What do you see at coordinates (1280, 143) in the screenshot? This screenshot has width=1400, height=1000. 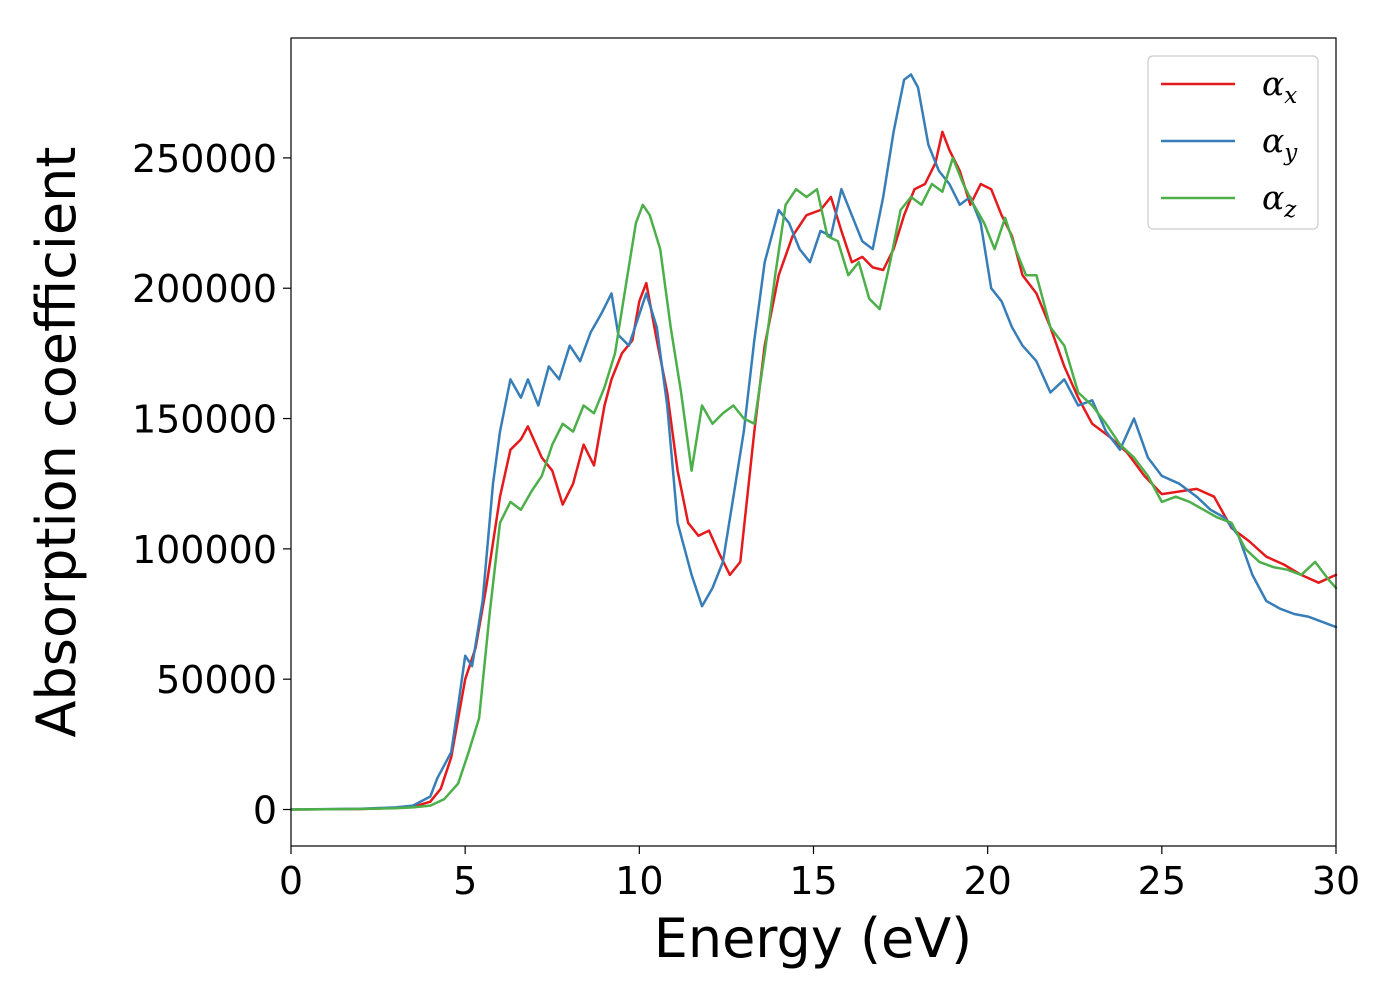 I see `legend-label-y: αy` at bounding box center [1280, 143].